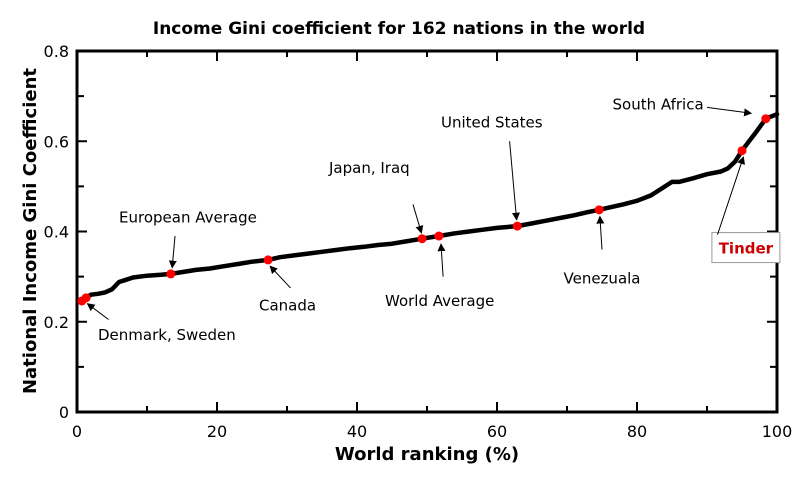 The image size is (800, 480). Describe the element at coordinates (731, 195) in the screenshot. I see `callout-arrow` at that location.